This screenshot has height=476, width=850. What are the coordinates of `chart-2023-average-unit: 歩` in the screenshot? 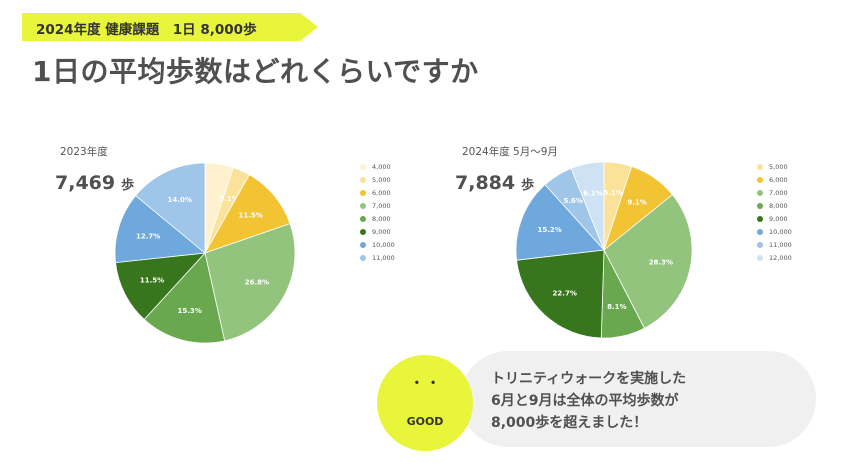 It's located at (128, 185).